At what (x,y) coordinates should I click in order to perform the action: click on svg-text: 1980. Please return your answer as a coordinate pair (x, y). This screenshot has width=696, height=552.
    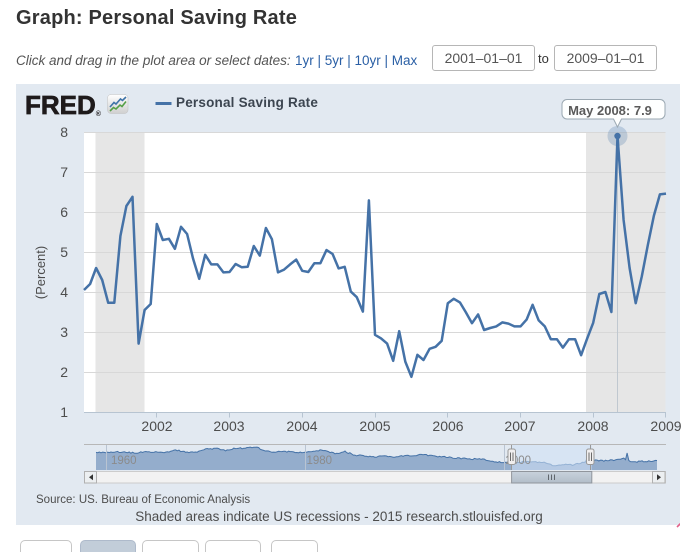
    Looking at the image, I should click on (320, 461).